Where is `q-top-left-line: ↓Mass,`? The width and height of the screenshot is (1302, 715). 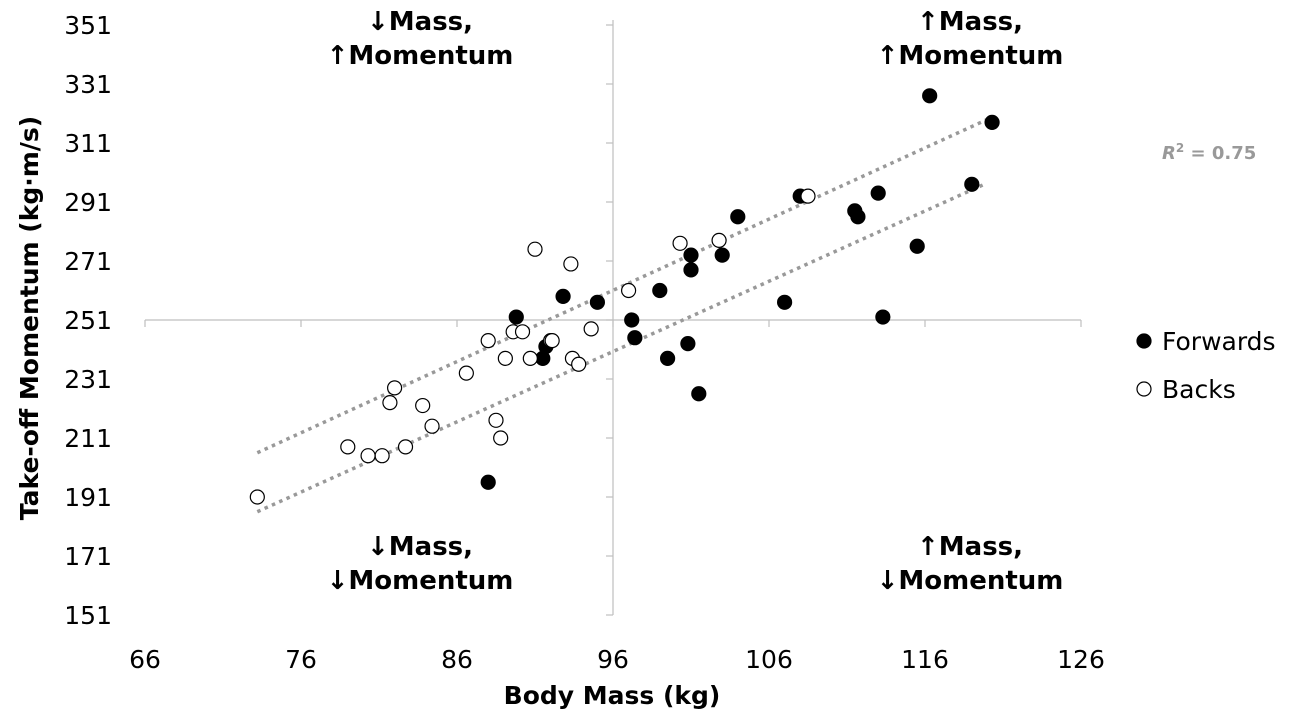
q-top-left-line: ↓Mass, is located at coordinates (420, 22).